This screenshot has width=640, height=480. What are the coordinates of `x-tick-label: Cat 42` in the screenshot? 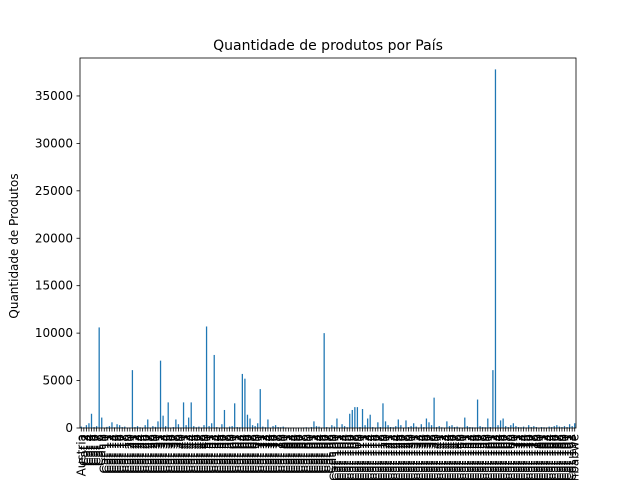 It's located at (186, 454).